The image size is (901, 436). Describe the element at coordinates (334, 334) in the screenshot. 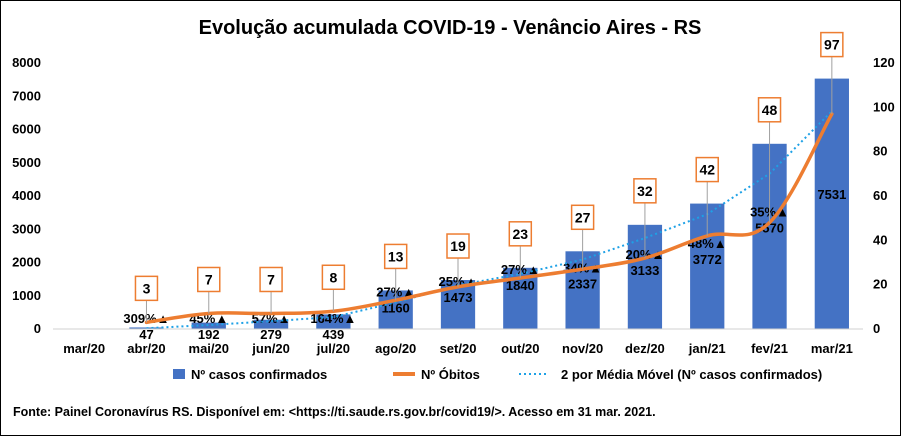

I see `bar-data-label: 439` at that location.